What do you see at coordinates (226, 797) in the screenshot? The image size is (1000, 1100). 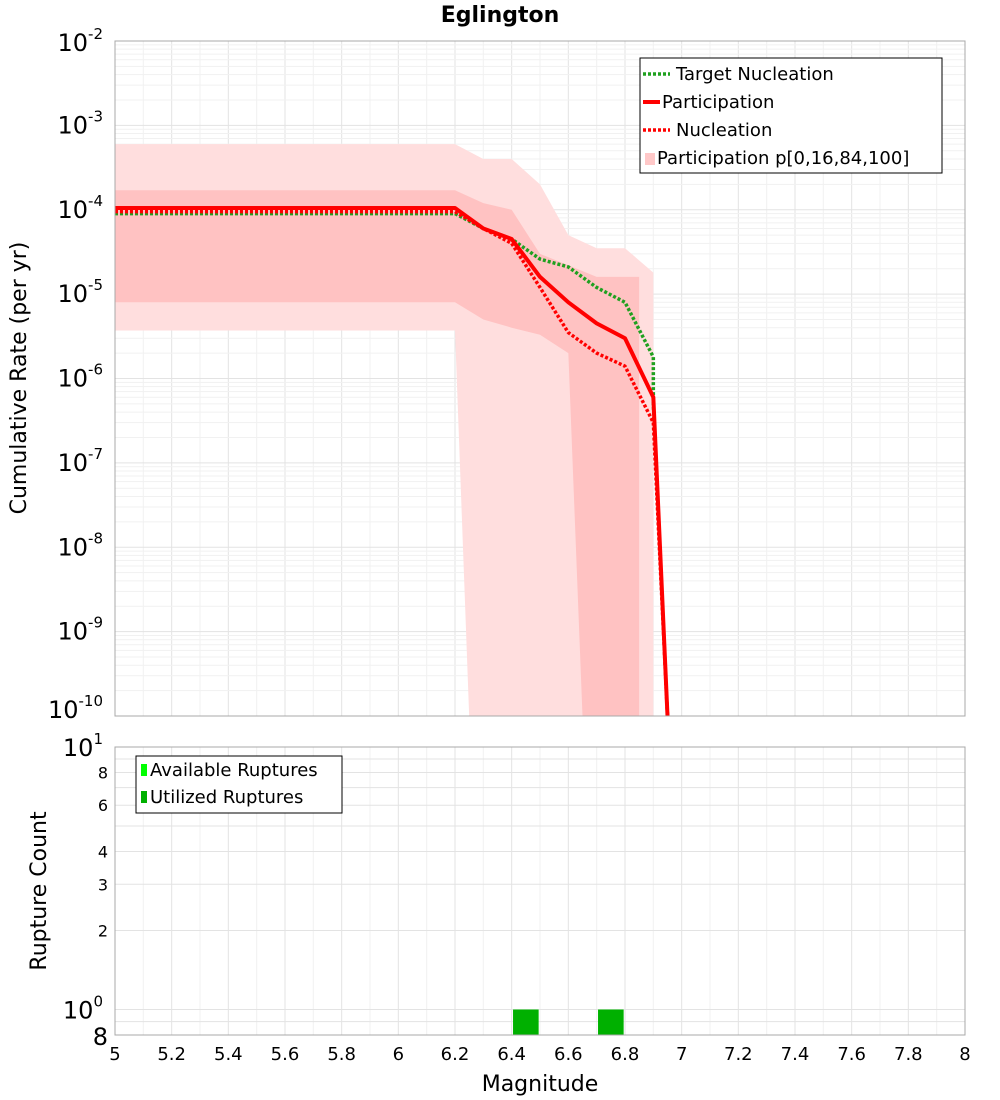 I see `legend-label: Utilized Ruptures` at bounding box center [226, 797].